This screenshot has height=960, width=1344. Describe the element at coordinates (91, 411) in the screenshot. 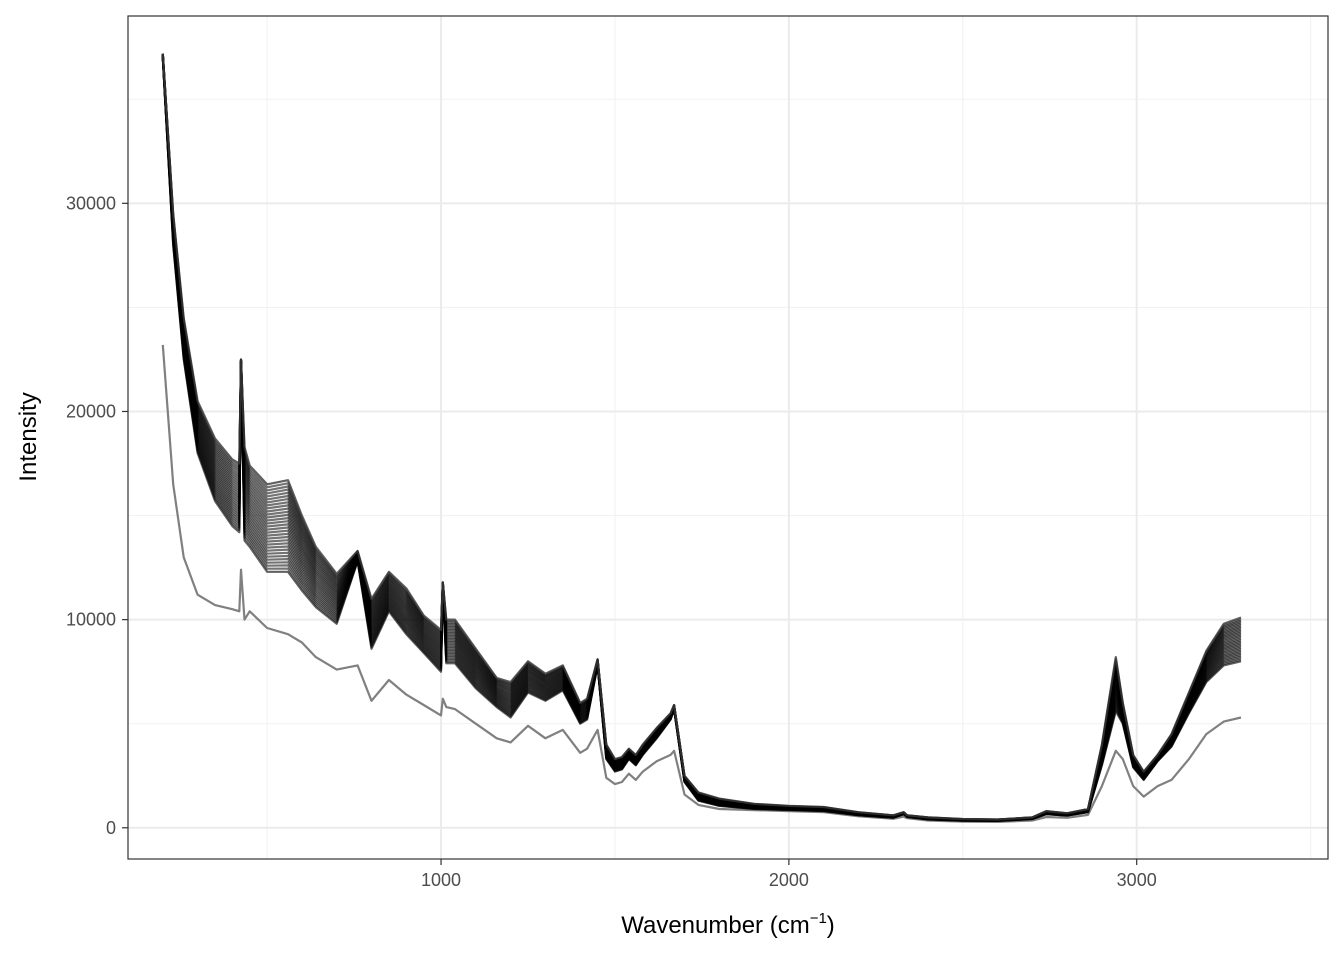

I see `y-tick-label: 20000` at that location.